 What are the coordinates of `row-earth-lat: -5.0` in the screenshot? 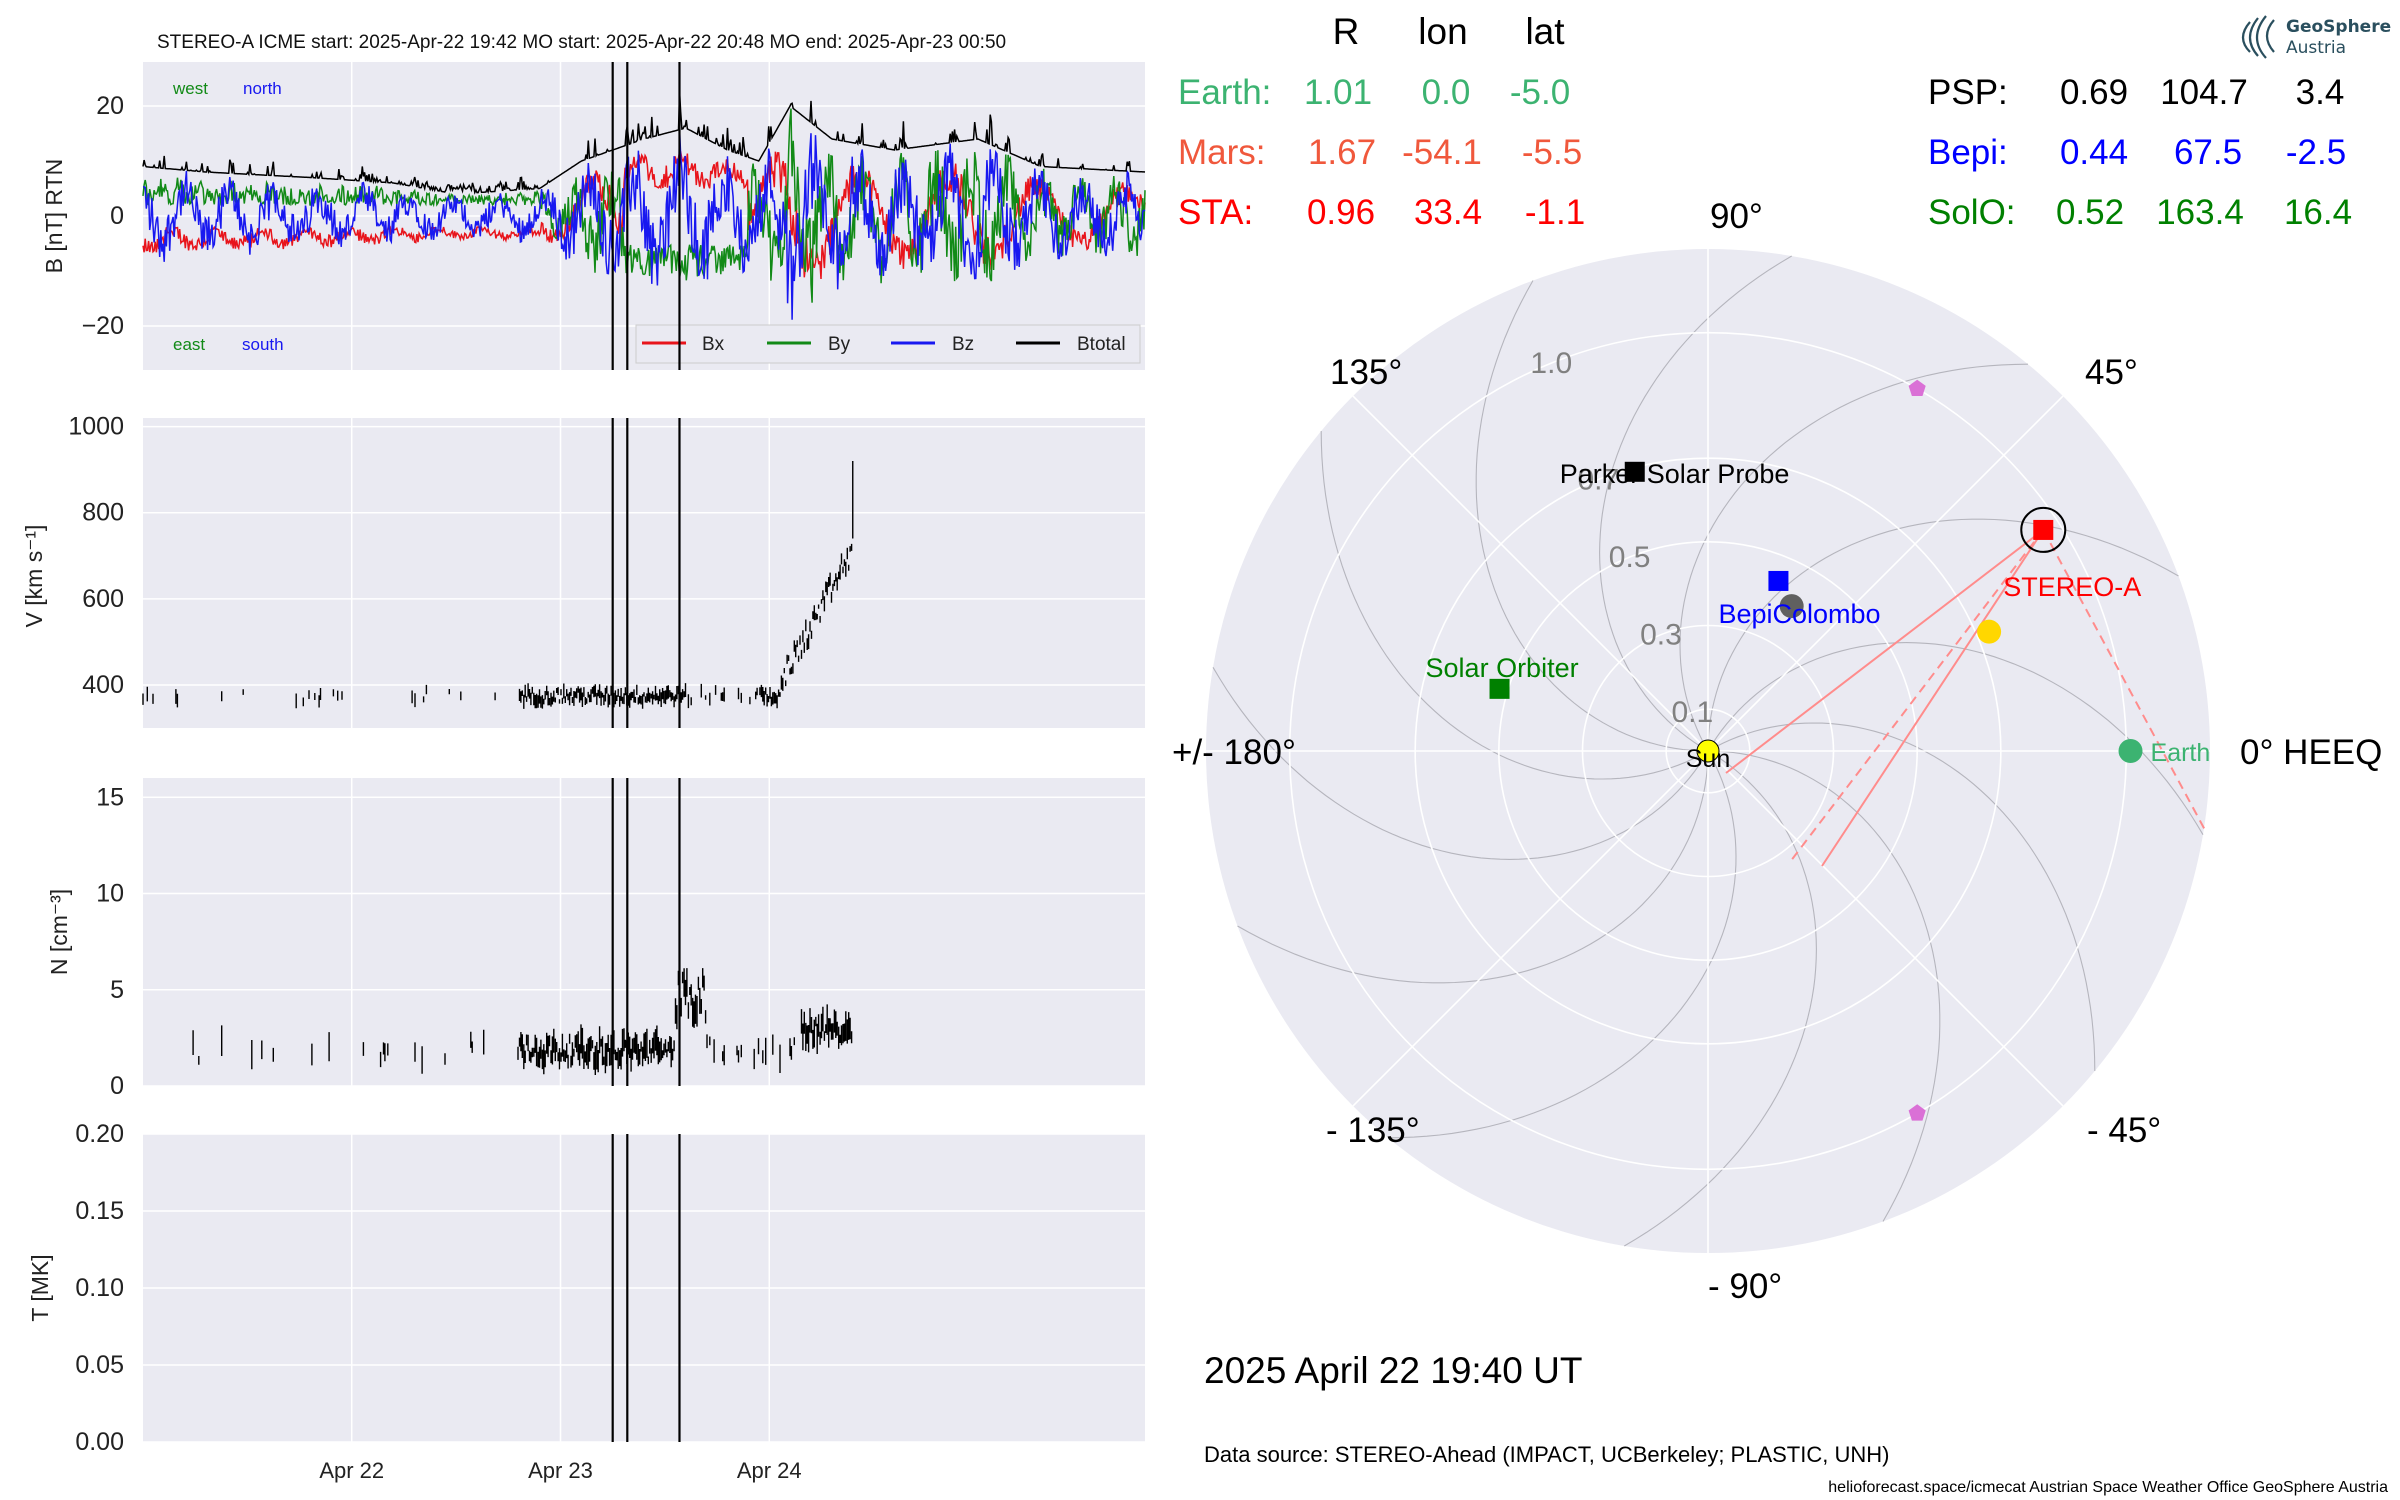 It's located at (1540, 92).